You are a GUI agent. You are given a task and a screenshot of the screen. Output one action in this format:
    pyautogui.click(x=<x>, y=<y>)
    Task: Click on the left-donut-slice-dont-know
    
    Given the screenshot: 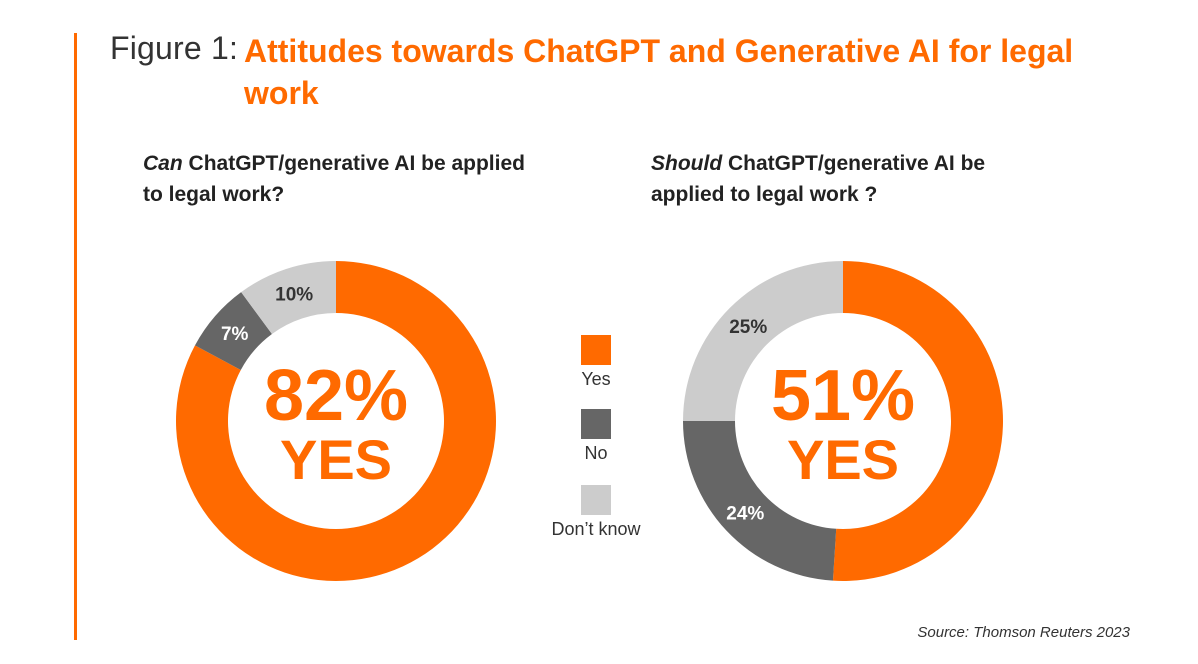 What is the action you would take?
    pyautogui.click(x=288, y=298)
    